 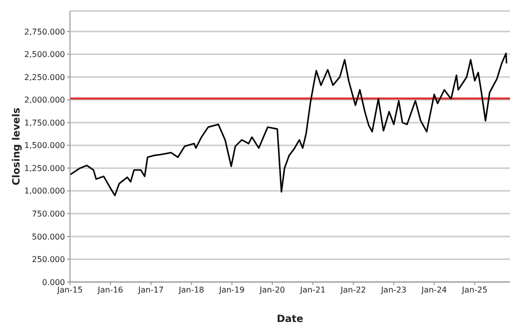 What do you see at coordinates (44, 77) in the screenshot?
I see `y-tick-label: 2,250.000` at bounding box center [44, 77].